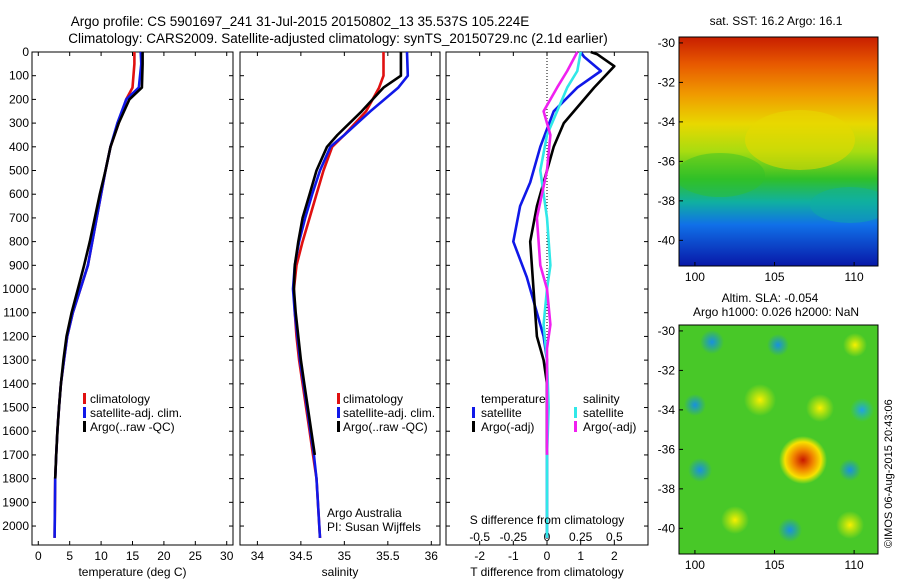  I want to click on top-x-tick-label: 0.5, so click(614, 537).